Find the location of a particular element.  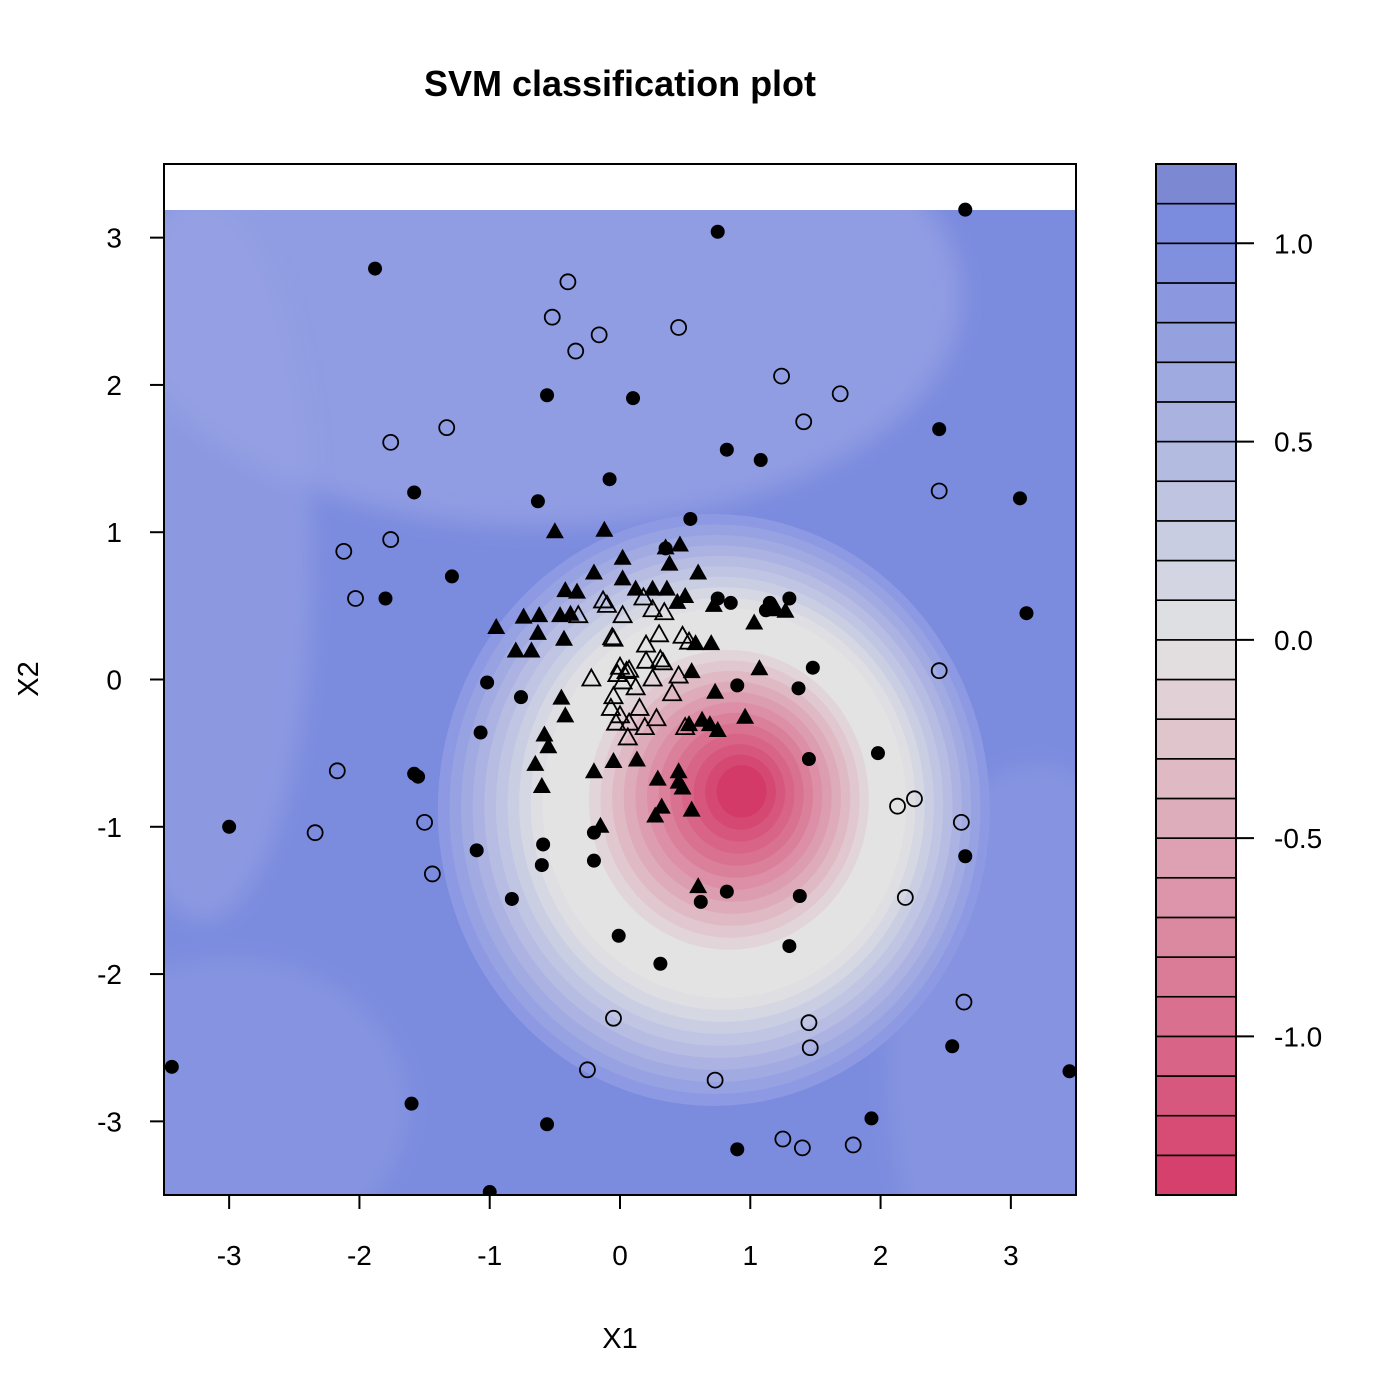

x-tick-label: -1 is located at coordinates (489, 1255).